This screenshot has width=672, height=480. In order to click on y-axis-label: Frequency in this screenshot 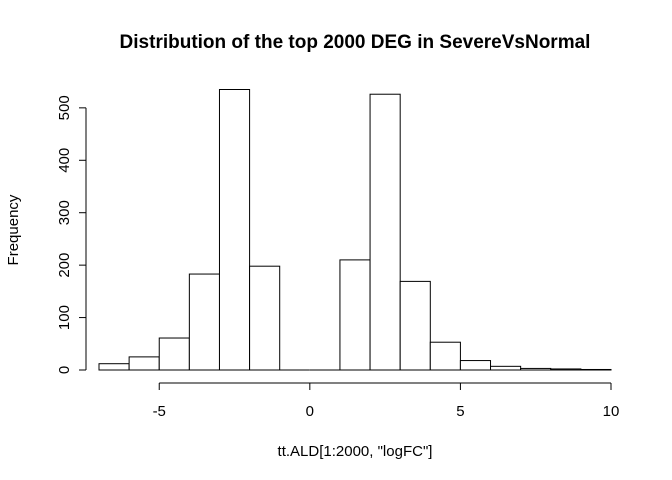, I will do `click(13, 229)`.